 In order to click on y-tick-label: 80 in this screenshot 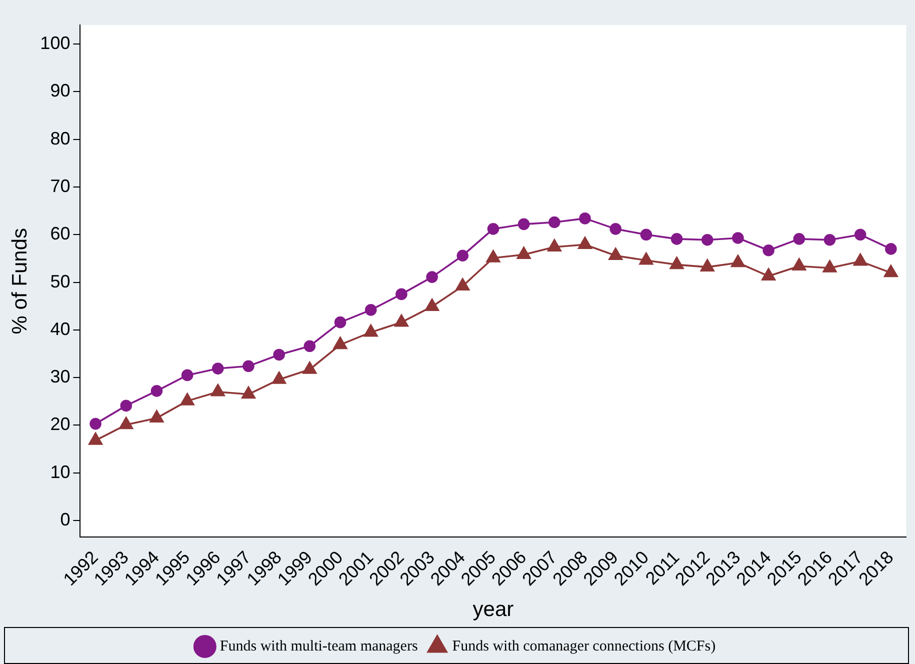, I will do `click(60, 138)`.